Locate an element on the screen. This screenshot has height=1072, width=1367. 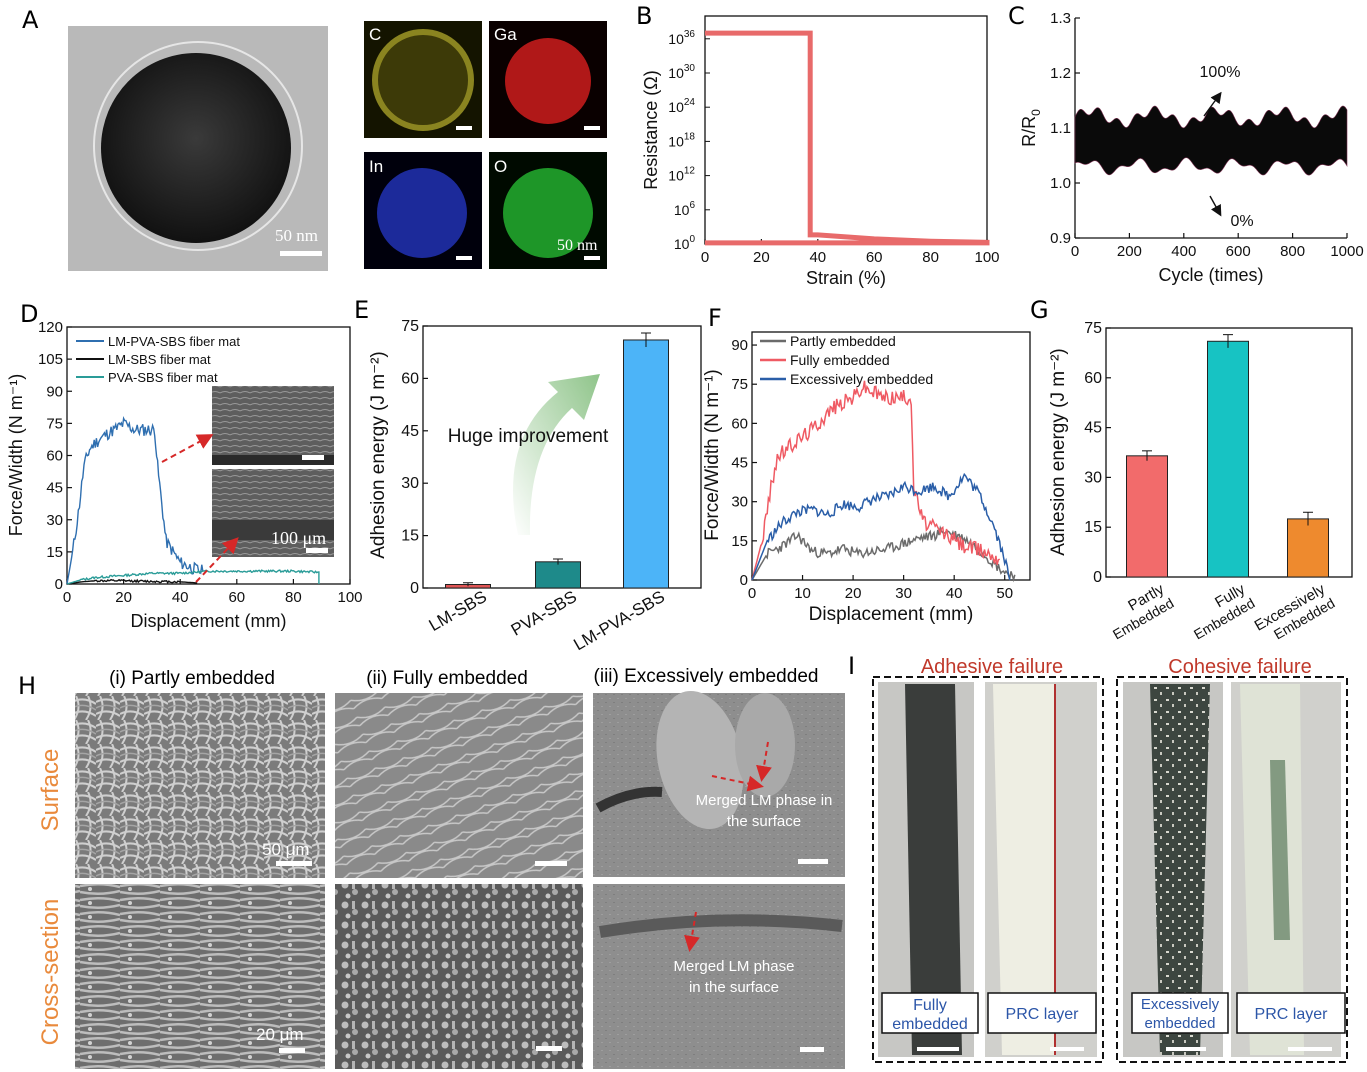
chart-b-ytick-exp: 12 is located at coordinates (690, 171).